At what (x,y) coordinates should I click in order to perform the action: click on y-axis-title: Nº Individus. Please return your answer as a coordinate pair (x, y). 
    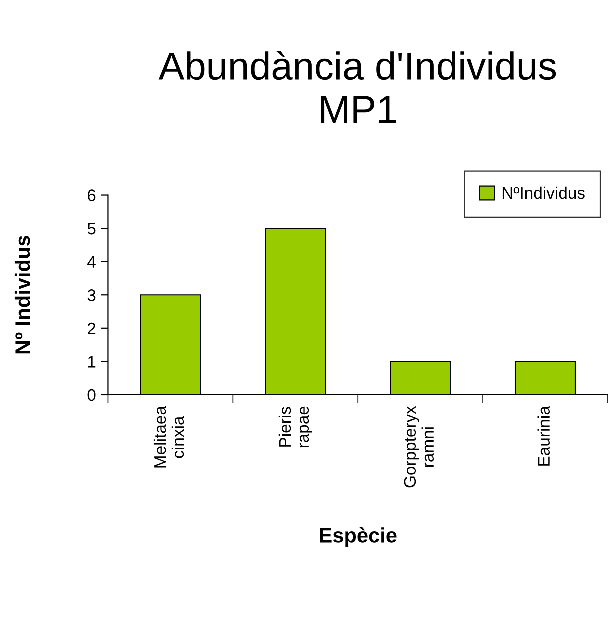
    Looking at the image, I should click on (22, 295).